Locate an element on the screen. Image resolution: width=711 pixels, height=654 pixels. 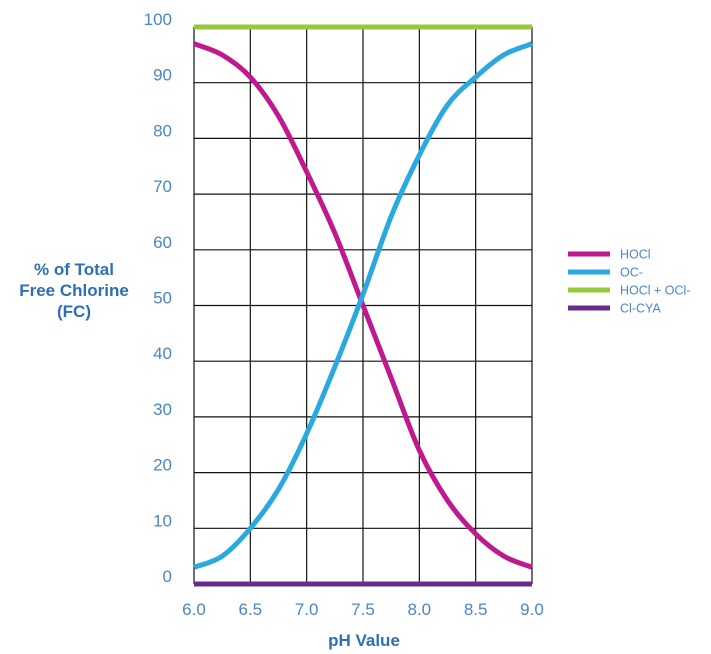
x-axis-ticks: 6.0 6.5 7.0 7.5 8.0 8.5 9.0 is located at coordinates (363, 609).